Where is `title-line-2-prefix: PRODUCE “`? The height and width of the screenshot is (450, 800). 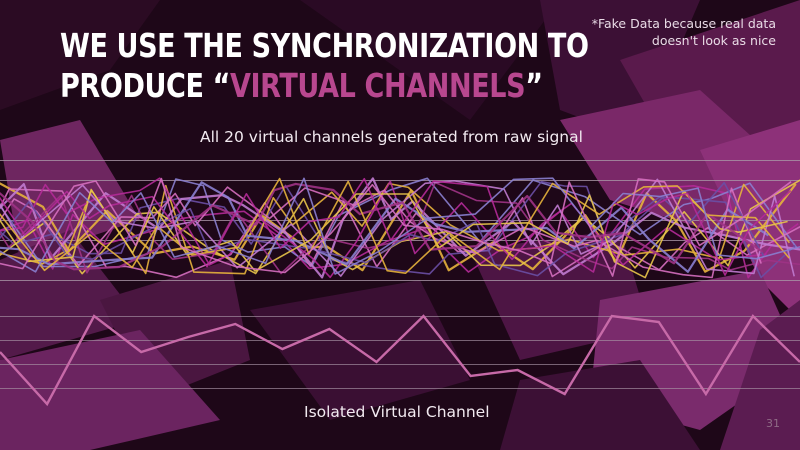
title-line-2-prefix: PRODUCE “ is located at coordinates (145, 86).